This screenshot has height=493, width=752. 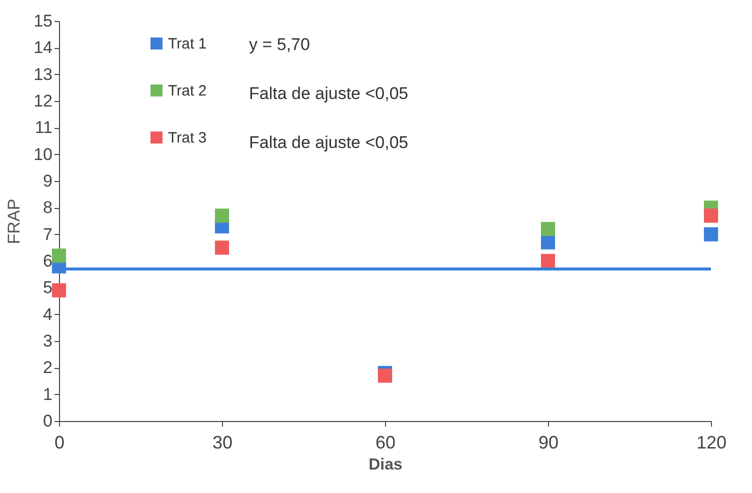 What do you see at coordinates (47, 368) in the screenshot?
I see `y-tick-label: 2` at bounding box center [47, 368].